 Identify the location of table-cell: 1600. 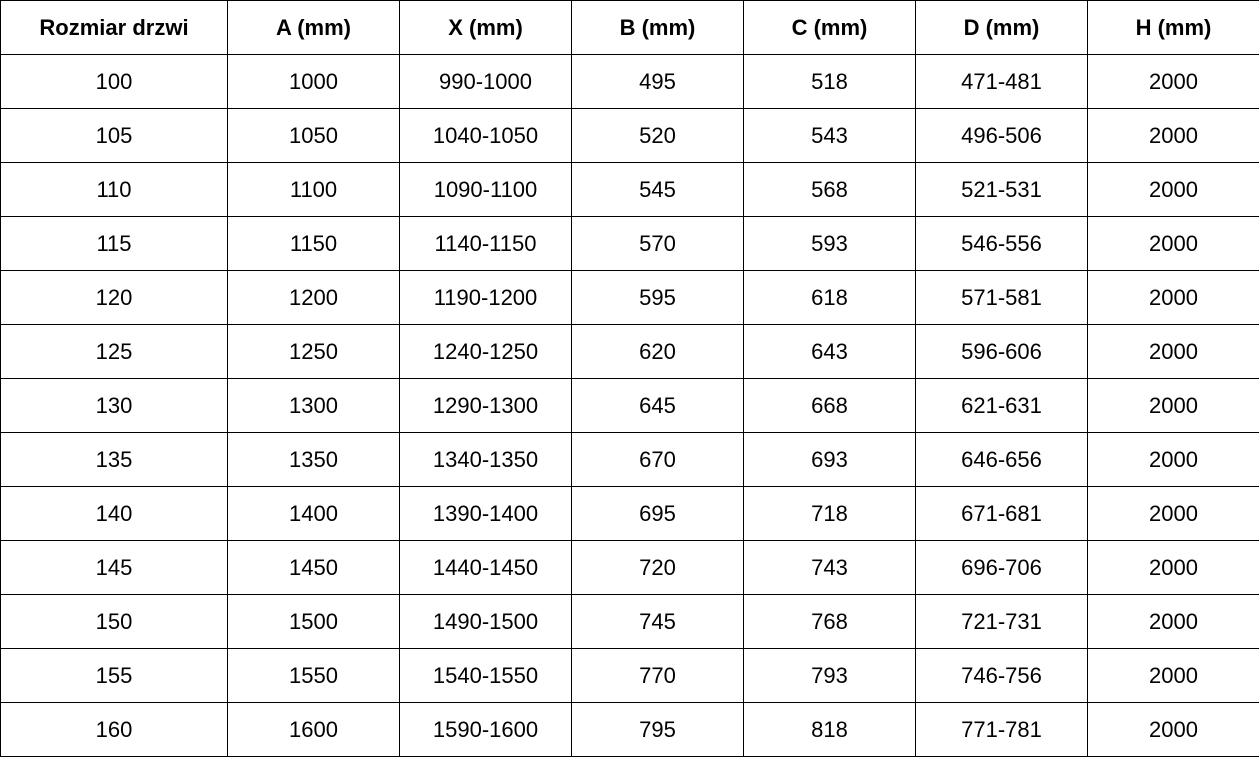
(313, 729).